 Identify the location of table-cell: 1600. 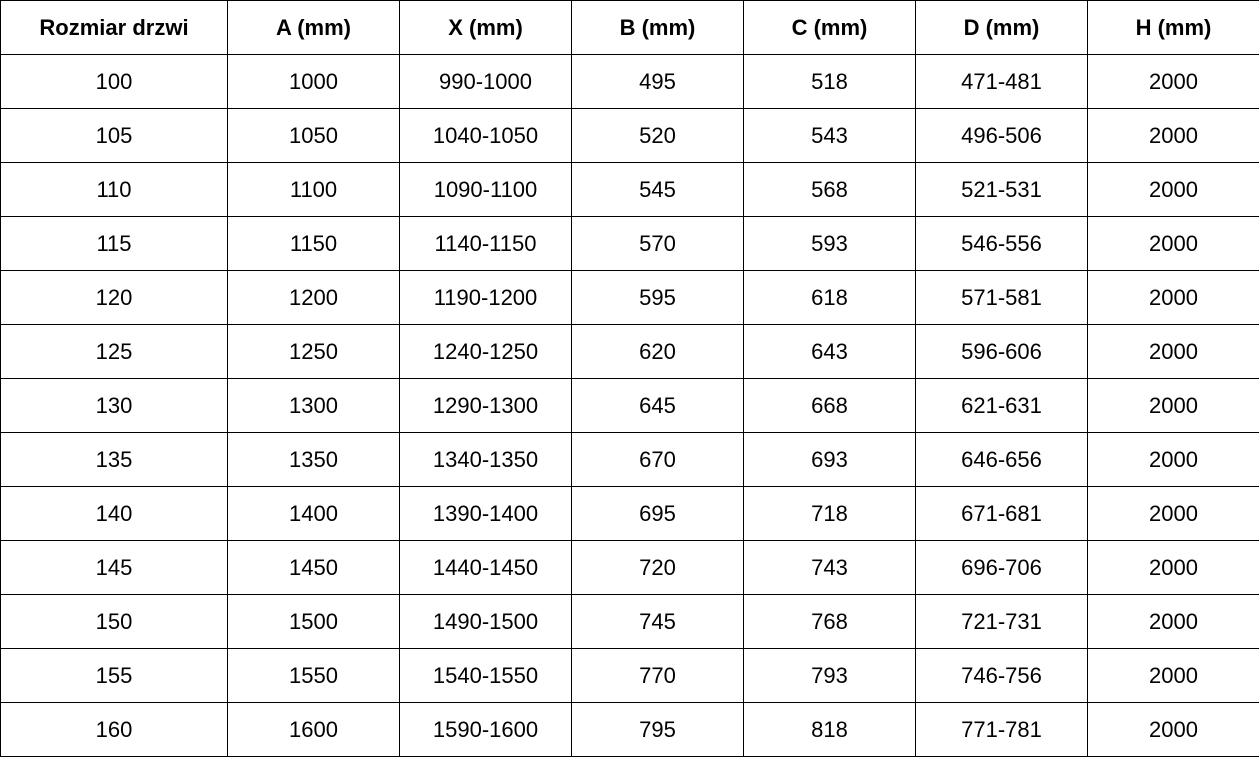
(313, 729).